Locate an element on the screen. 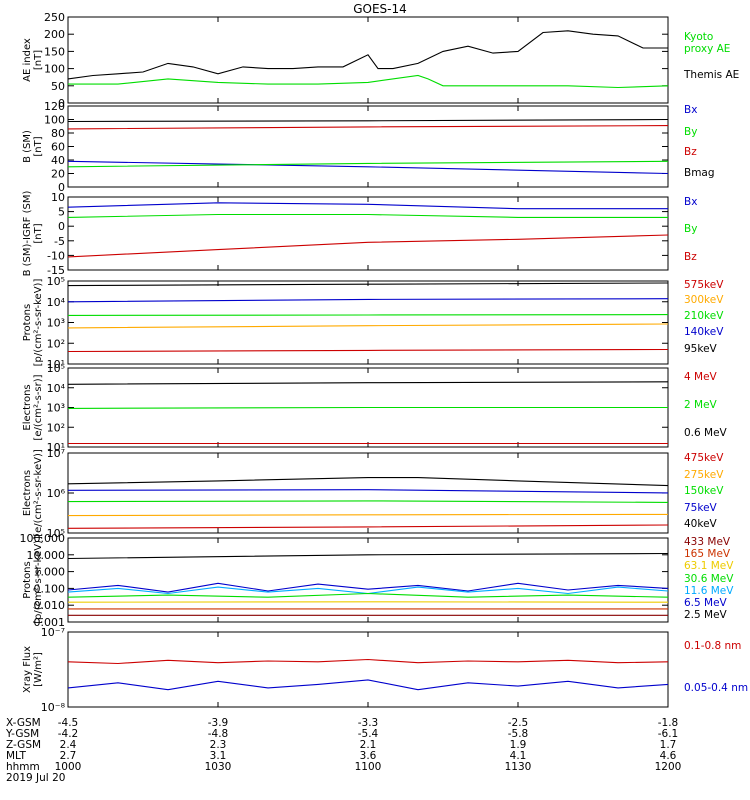 Image resolution: width=750 pixels, height=800 pixels. axis-row-value: 3.6 is located at coordinates (368, 756).